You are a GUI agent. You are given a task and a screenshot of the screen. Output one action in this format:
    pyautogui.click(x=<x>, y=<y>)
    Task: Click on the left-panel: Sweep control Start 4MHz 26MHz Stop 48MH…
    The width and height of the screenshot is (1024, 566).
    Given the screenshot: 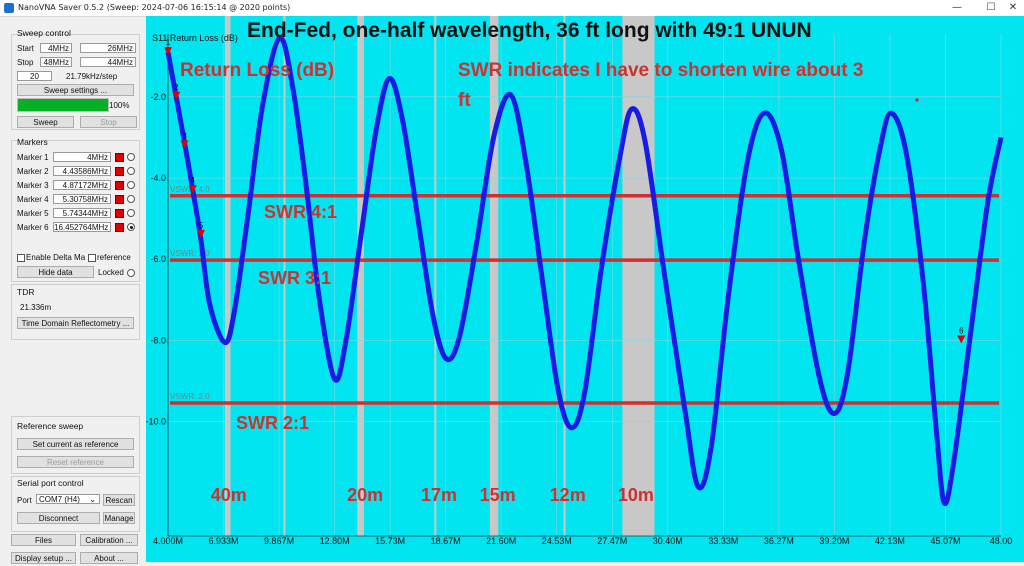 What is the action you would take?
    pyautogui.click(x=73, y=290)
    